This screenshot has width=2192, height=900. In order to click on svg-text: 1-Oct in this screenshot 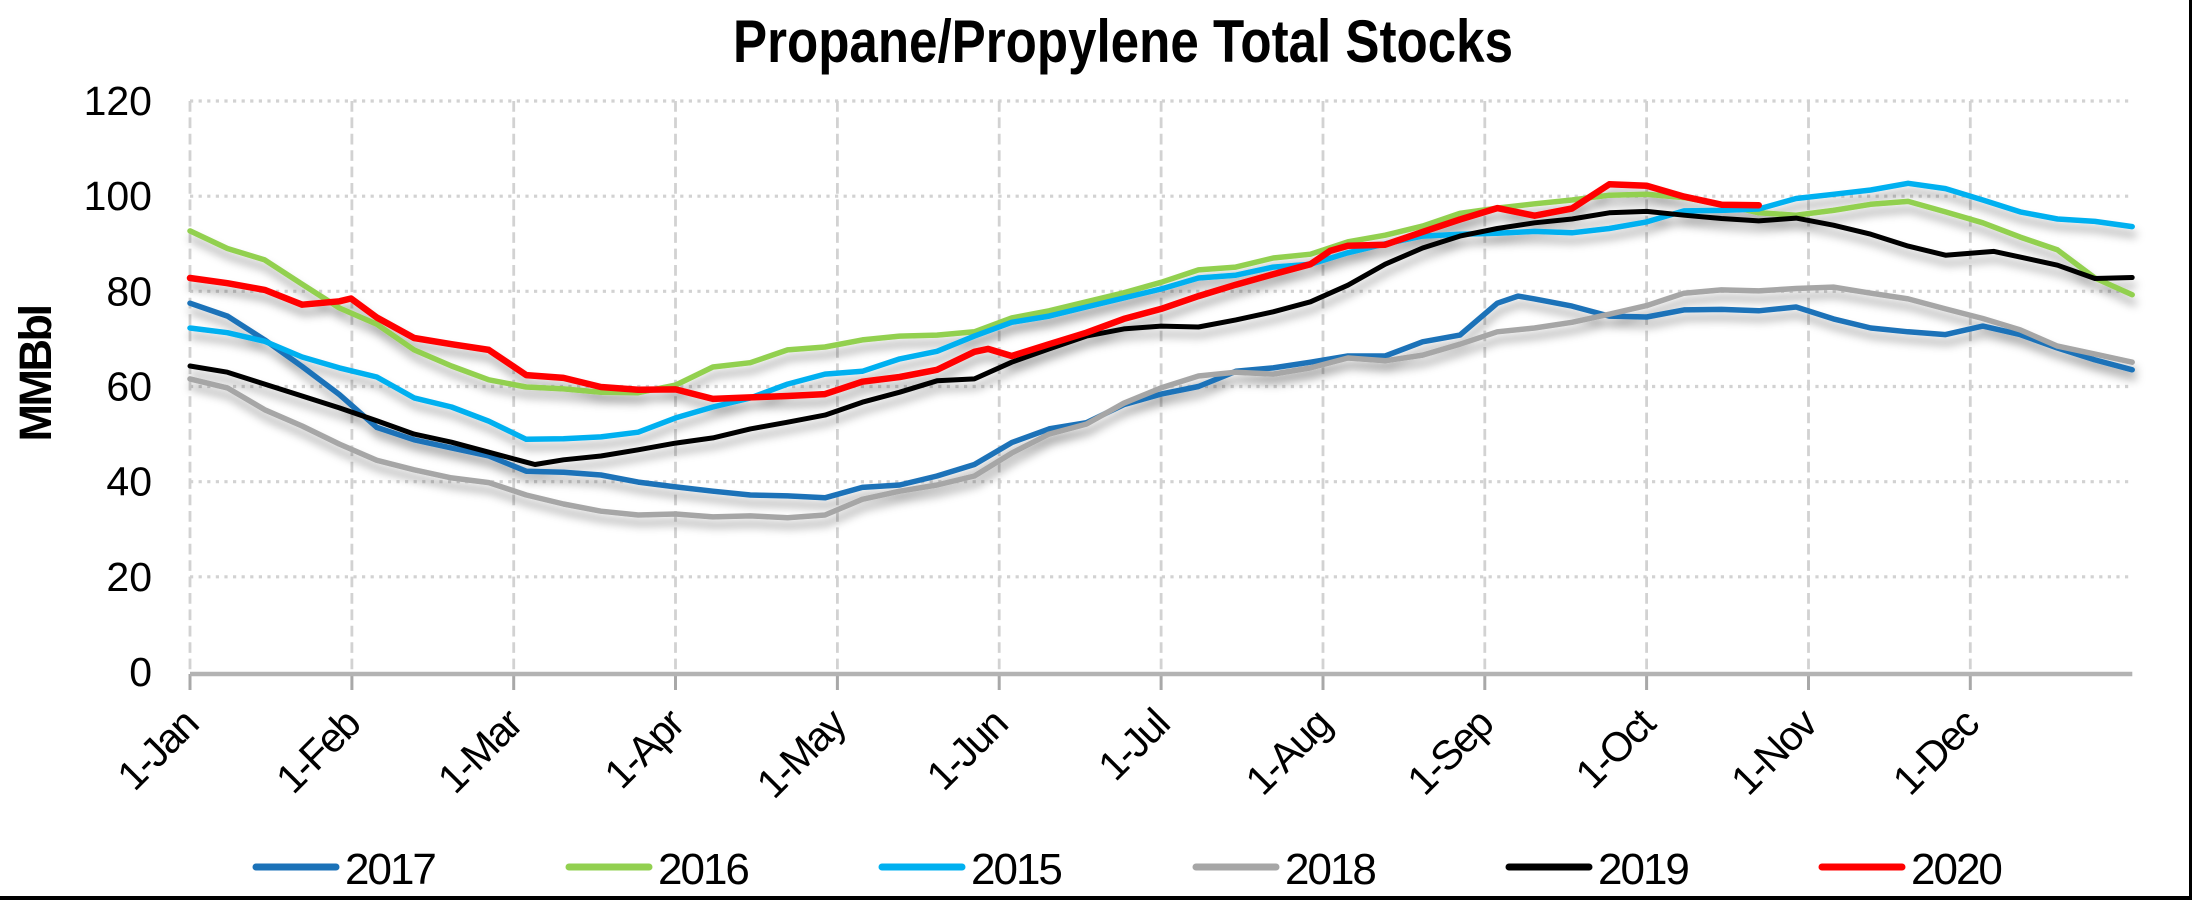, I will do `click(1616, 748)`.